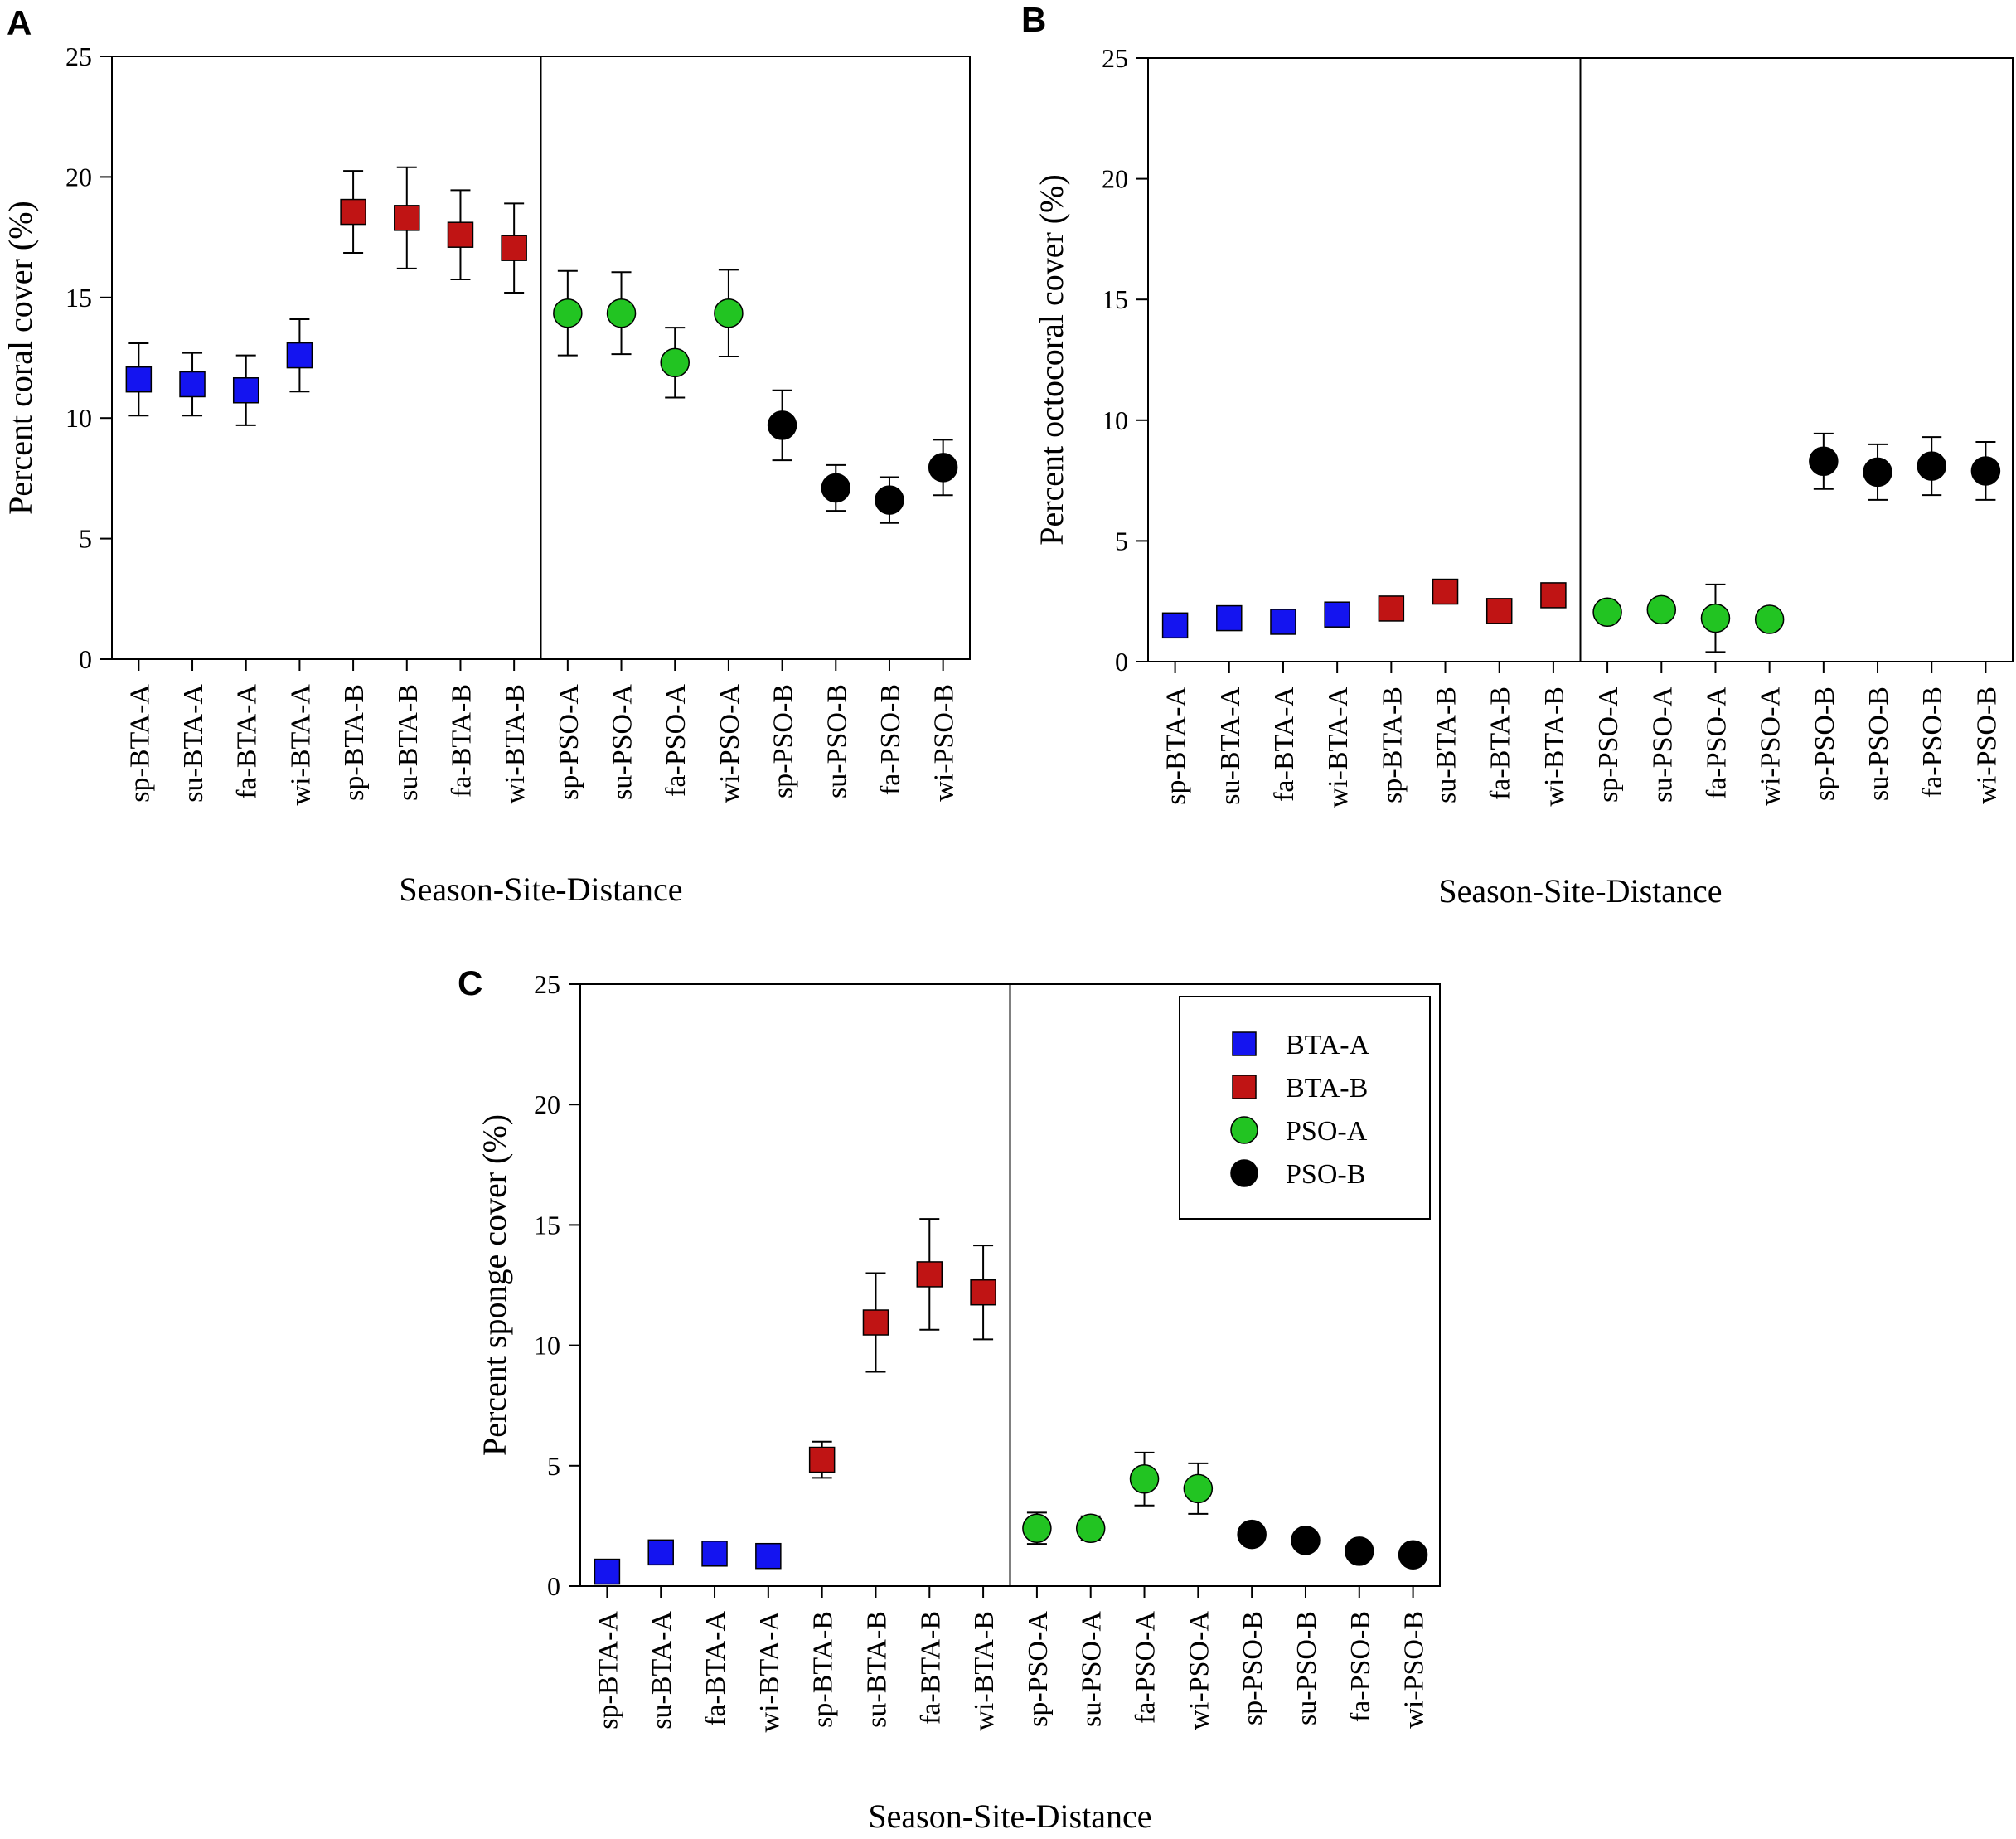  What do you see at coordinates (1325, 1174) in the screenshot?
I see `legend-label-pso-b: PSO-B` at bounding box center [1325, 1174].